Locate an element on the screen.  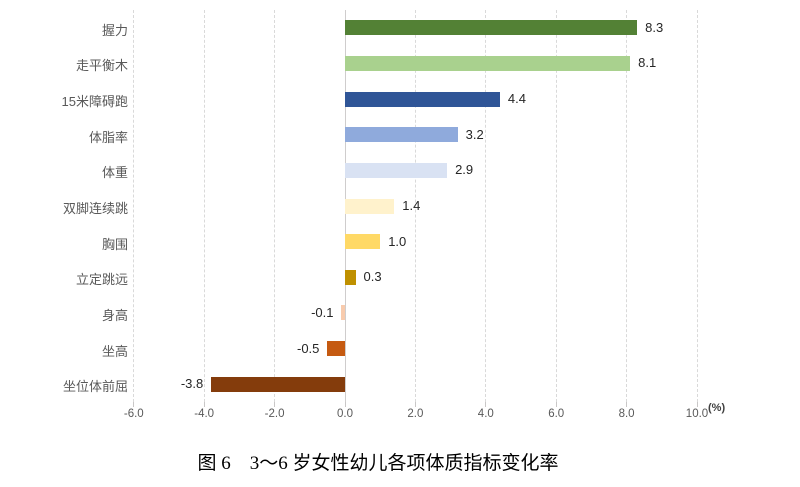
value-label: -3.8 is located at coordinates (192, 384).